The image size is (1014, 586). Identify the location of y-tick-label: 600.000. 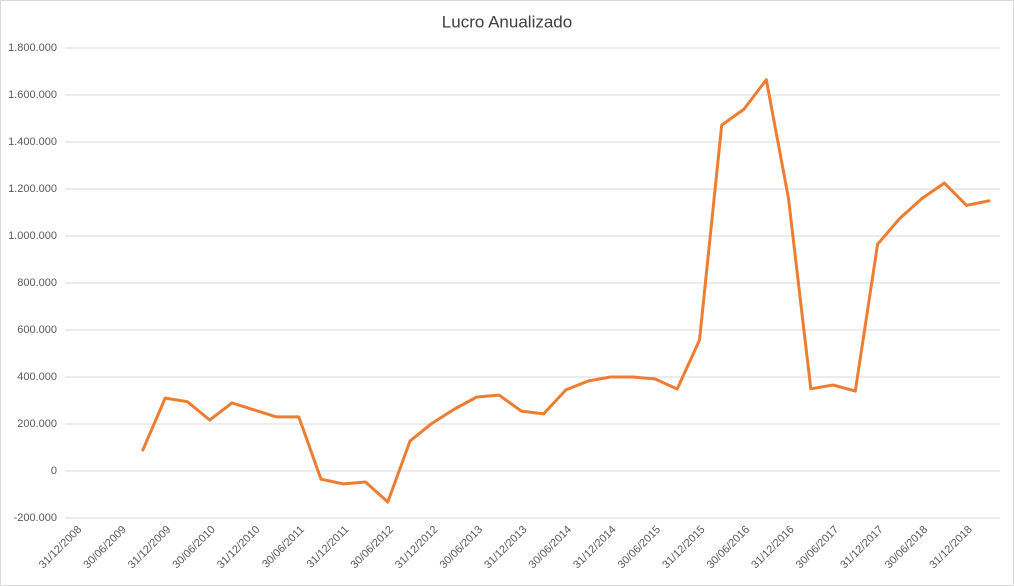
(37, 330).